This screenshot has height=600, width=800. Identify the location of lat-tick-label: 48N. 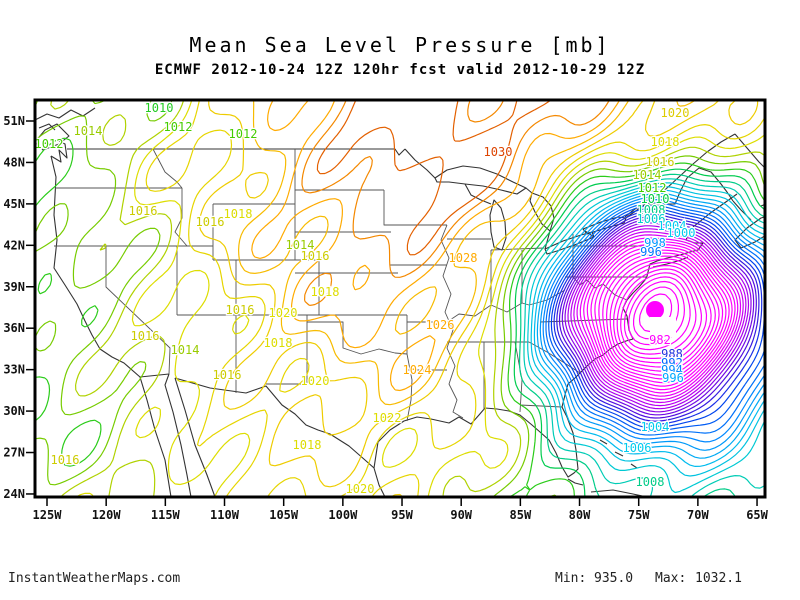
(14, 162).